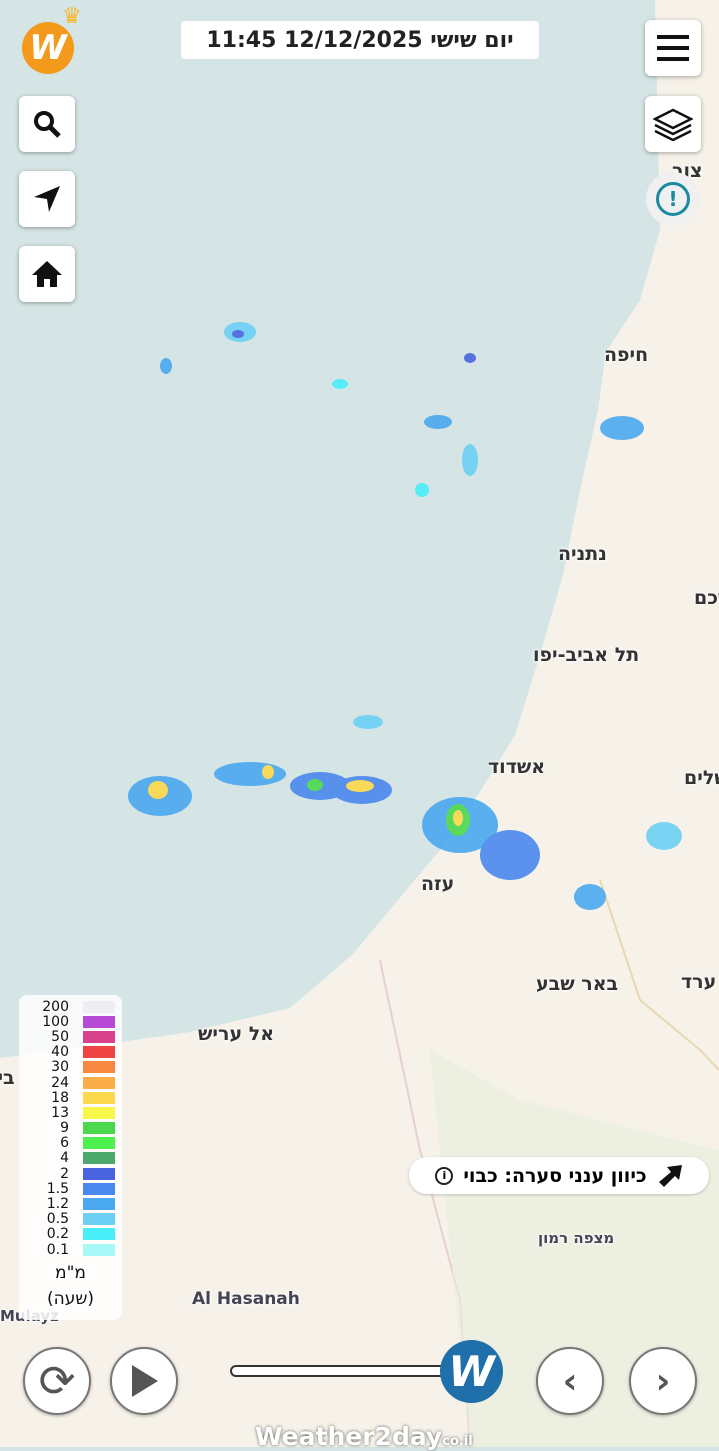  I want to click on arrow-up-right-icon, so click(670, 1175).